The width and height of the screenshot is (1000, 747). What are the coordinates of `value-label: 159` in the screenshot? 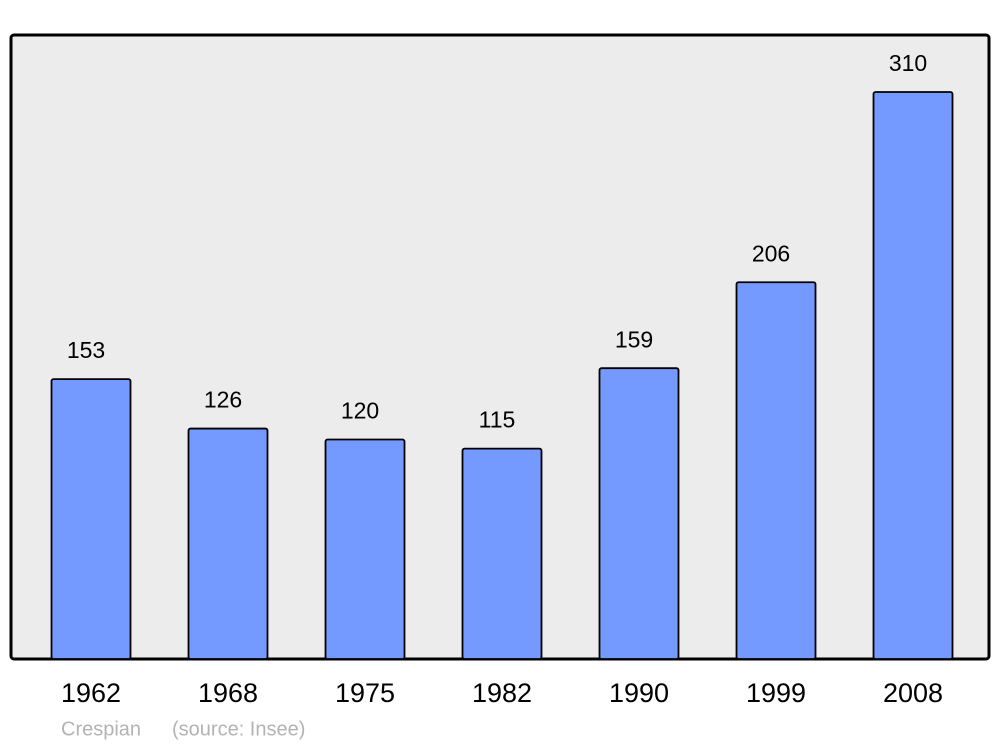 It's located at (634, 339).